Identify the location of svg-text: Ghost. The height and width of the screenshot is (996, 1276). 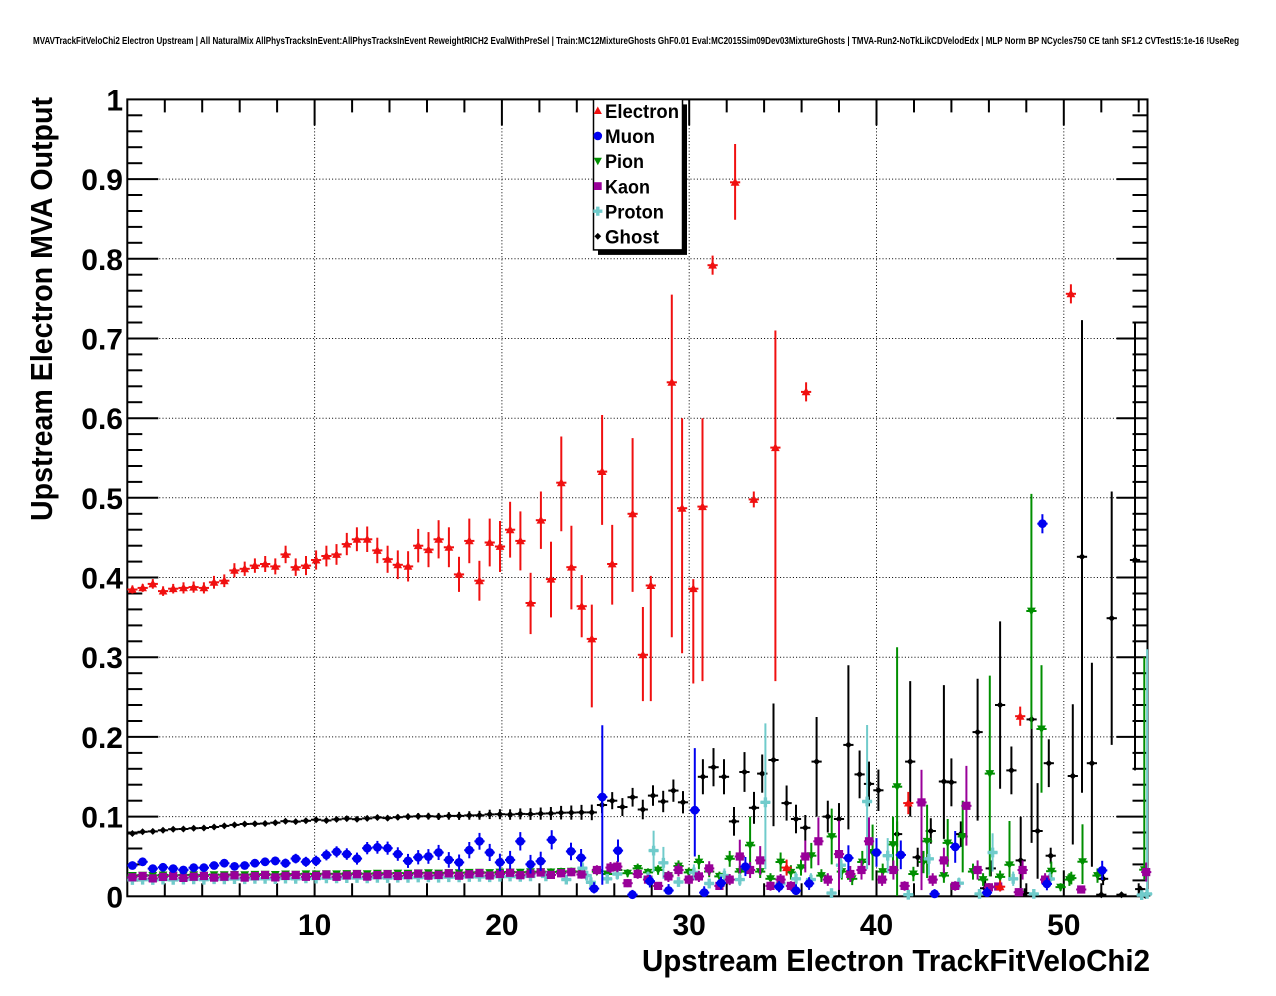
(632, 238).